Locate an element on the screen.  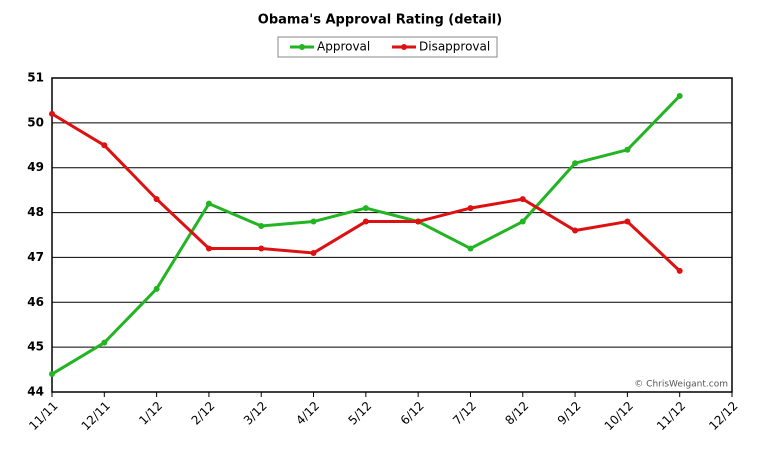
y-tick-label: 44 is located at coordinates (35, 392).